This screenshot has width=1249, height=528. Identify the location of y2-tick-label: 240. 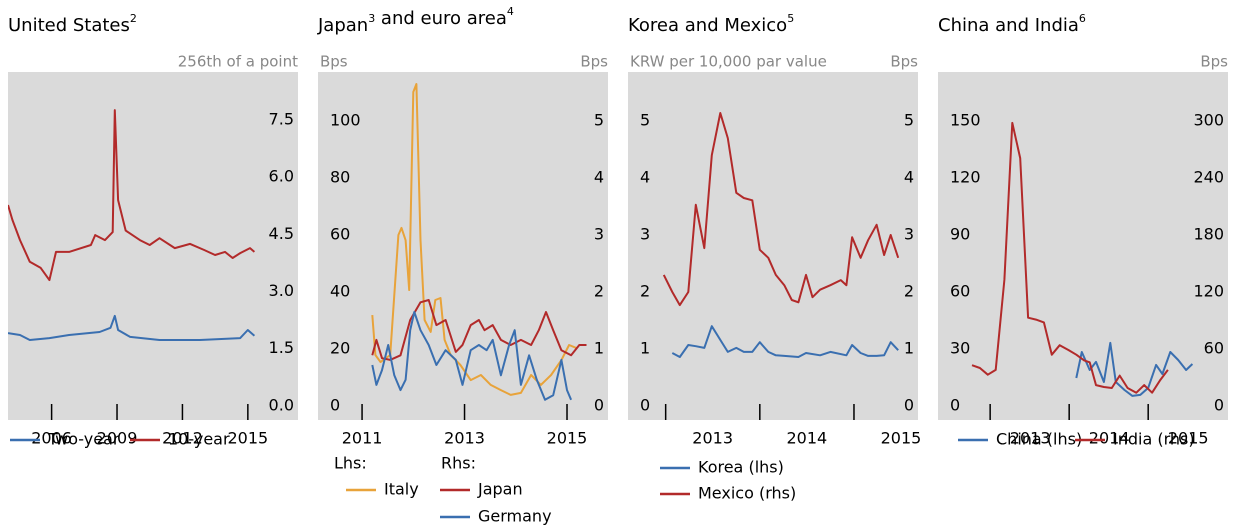
(1208, 177).